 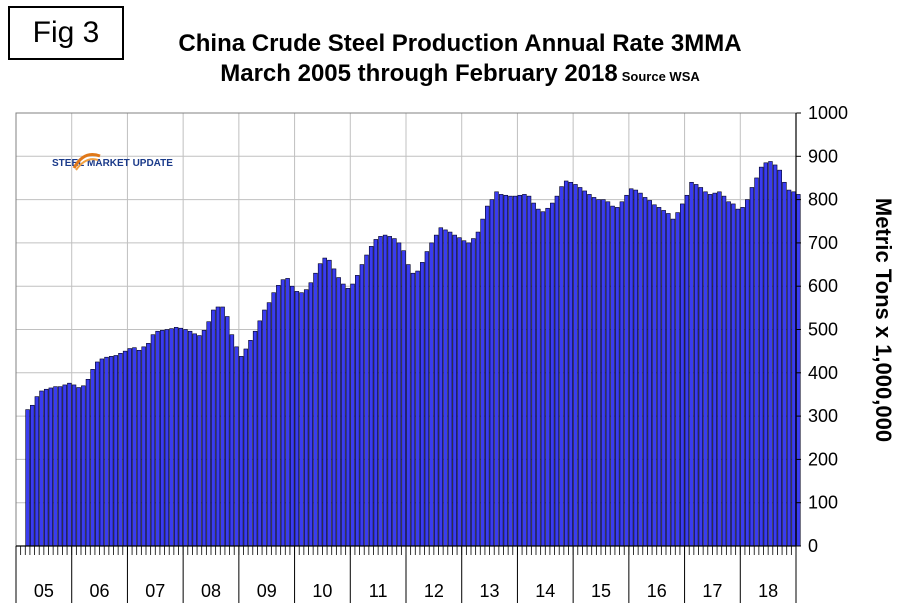 I want to click on logo-text-market-update: MARKET UPDATE, so click(x=130, y=163).